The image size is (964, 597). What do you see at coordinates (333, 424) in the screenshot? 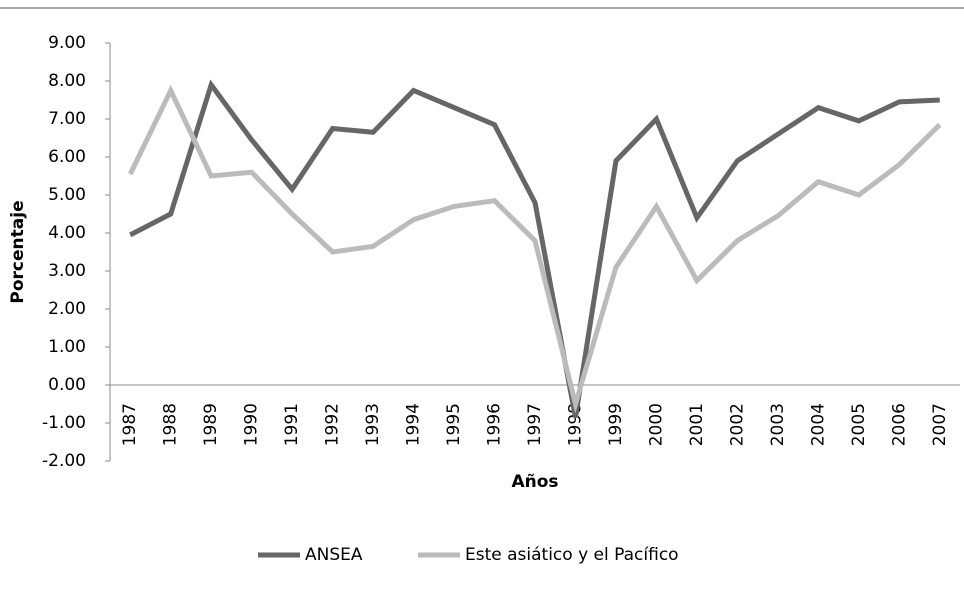
I see `x-tick-label: 1992` at bounding box center [333, 424].